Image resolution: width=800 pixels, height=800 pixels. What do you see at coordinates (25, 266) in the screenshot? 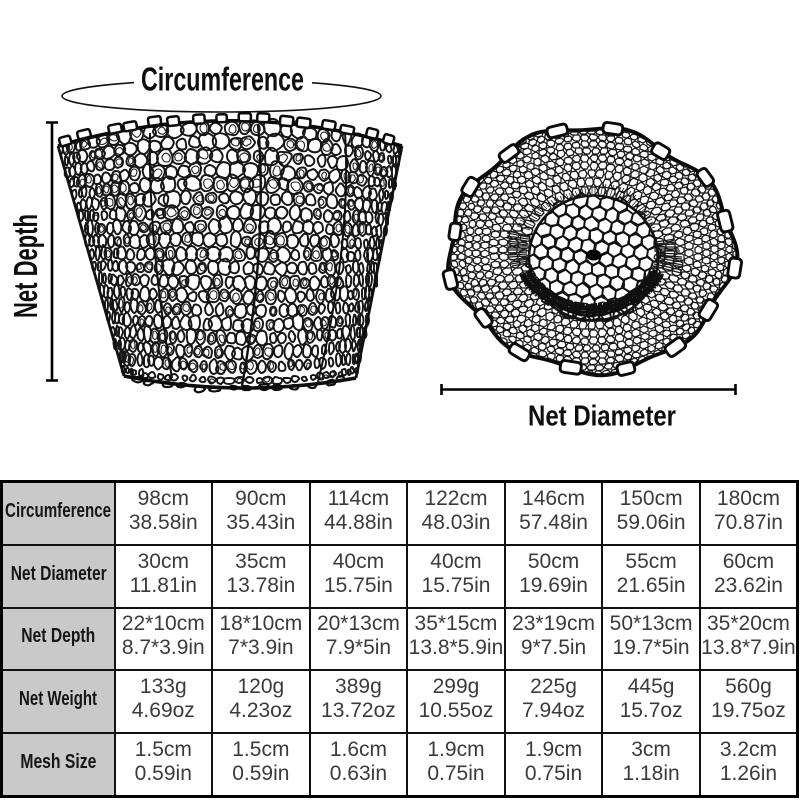
I see `svg-text: Net Depth` at bounding box center [25, 266].